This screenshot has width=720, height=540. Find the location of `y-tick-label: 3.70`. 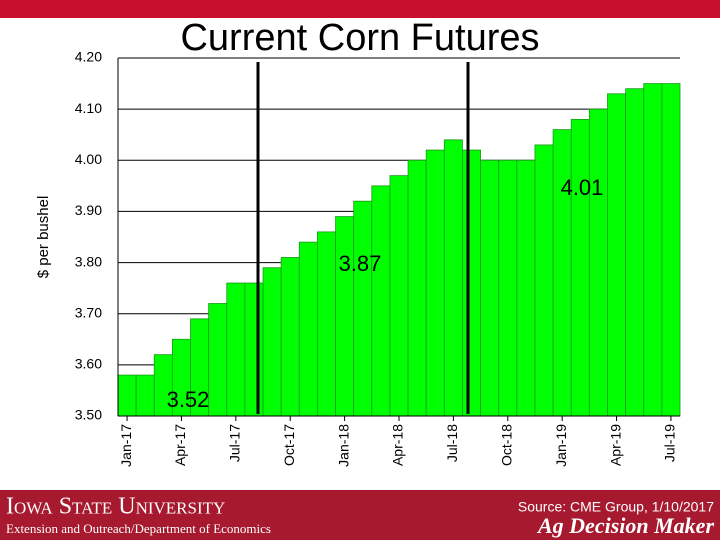

y-tick-label: 3.70 is located at coordinates (88, 312).